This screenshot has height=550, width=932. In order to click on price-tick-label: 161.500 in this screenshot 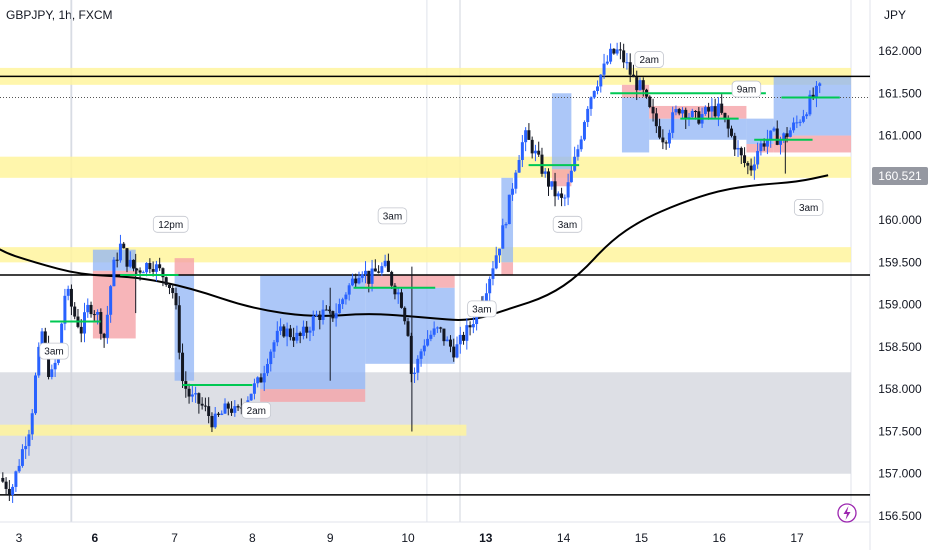, I will do `click(900, 93)`.